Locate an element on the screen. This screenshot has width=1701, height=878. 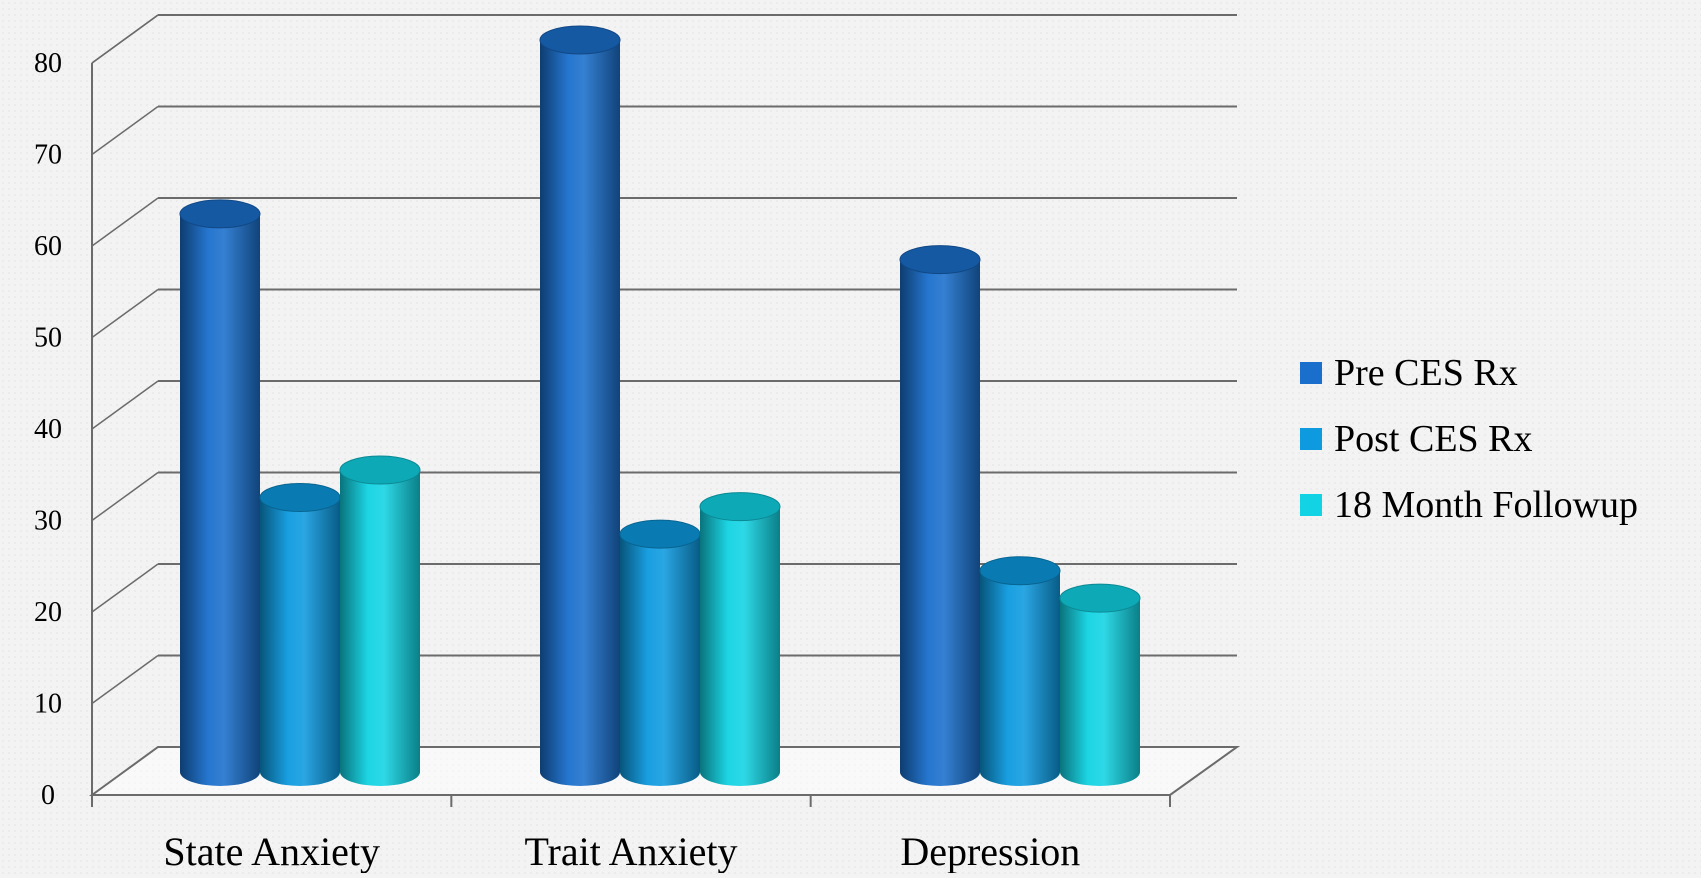
y-tick-label: 30 is located at coordinates (48, 521).